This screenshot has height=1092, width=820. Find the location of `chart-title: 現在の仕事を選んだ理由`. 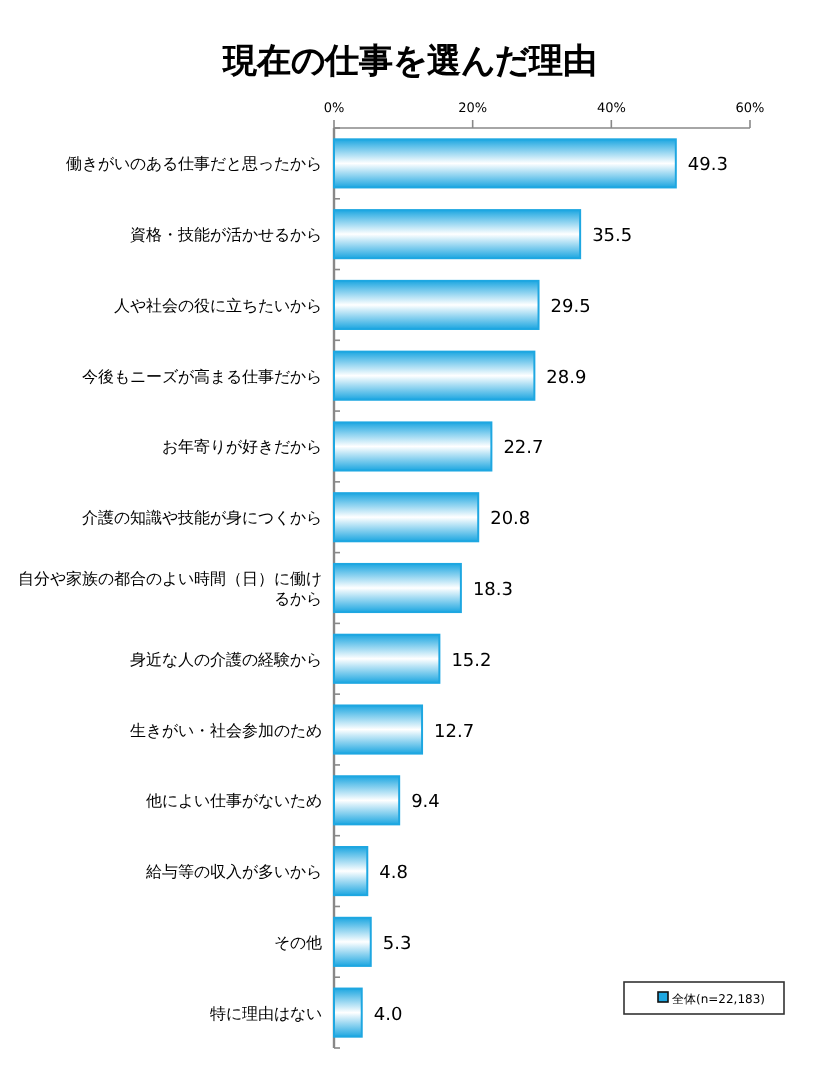

chart-title: 現在の仕事を選んだ理由 is located at coordinates (409, 62).